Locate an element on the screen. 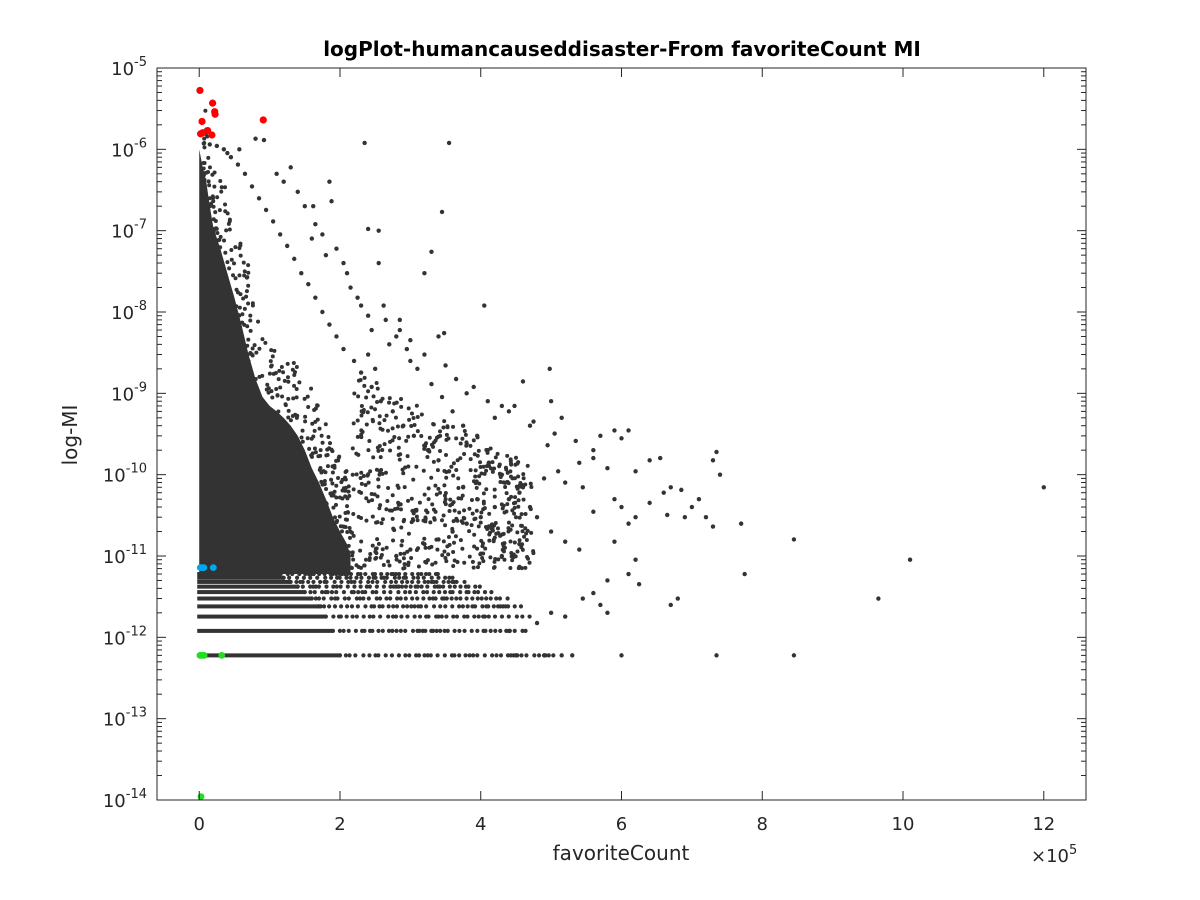 This screenshot has height=900, width=1200. y-tick-exponent: -11 is located at coordinates (136, 550).